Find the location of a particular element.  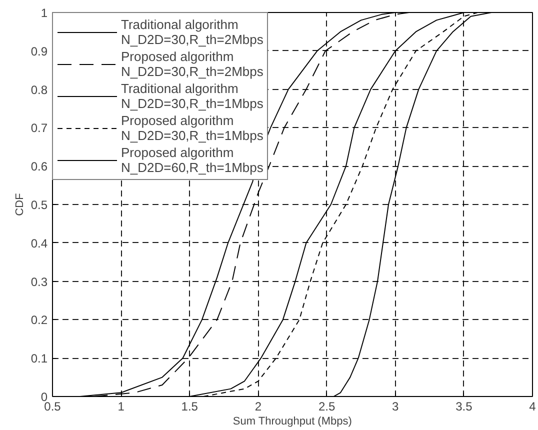

x-tick-label: 2.5 is located at coordinates (327, 407).